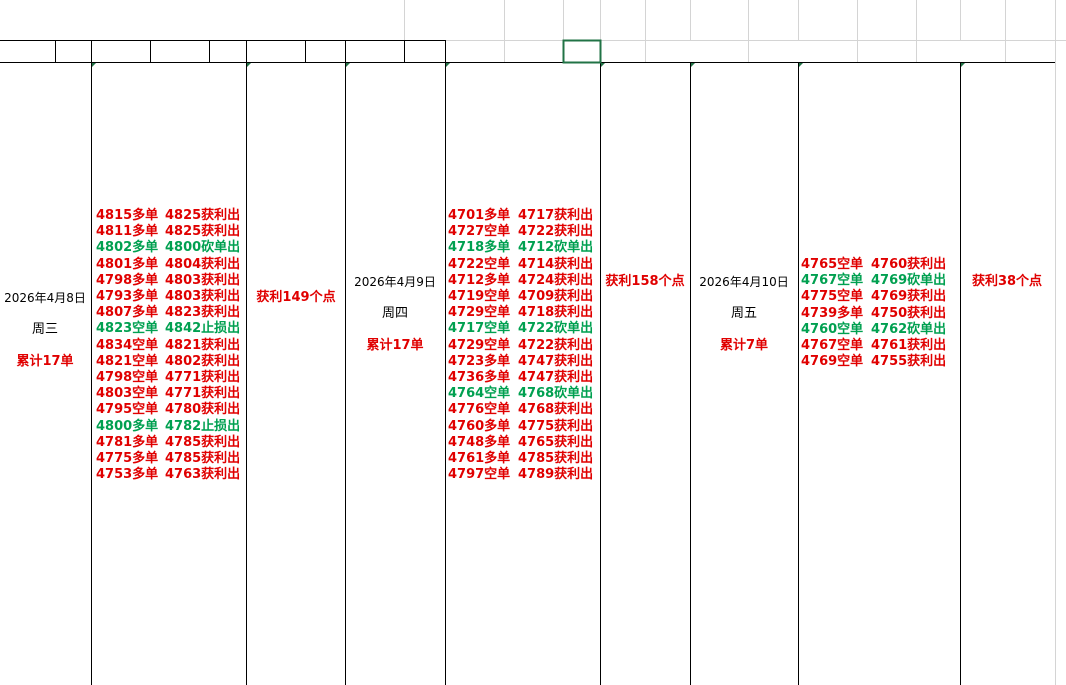  What do you see at coordinates (395, 313) in the screenshot?
I see `weekday: 周四` at bounding box center [395, 313].